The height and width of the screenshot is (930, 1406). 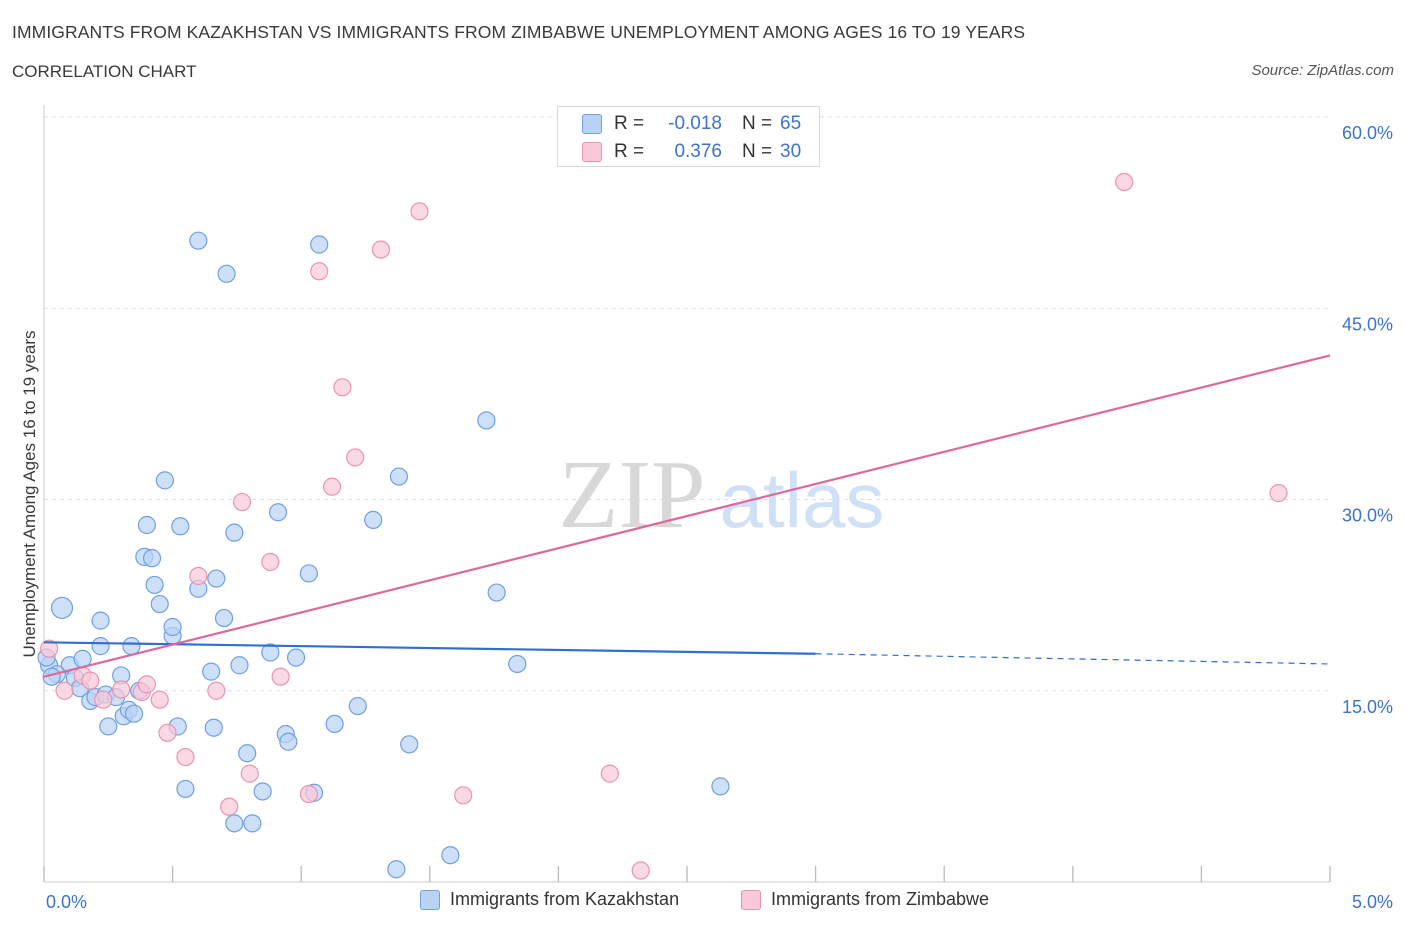 What do you see at coordinates (880, 899) in the screenshot?
I see `legend-label: Immigrants from Zimbabwe` at bounding box center [880, 899].